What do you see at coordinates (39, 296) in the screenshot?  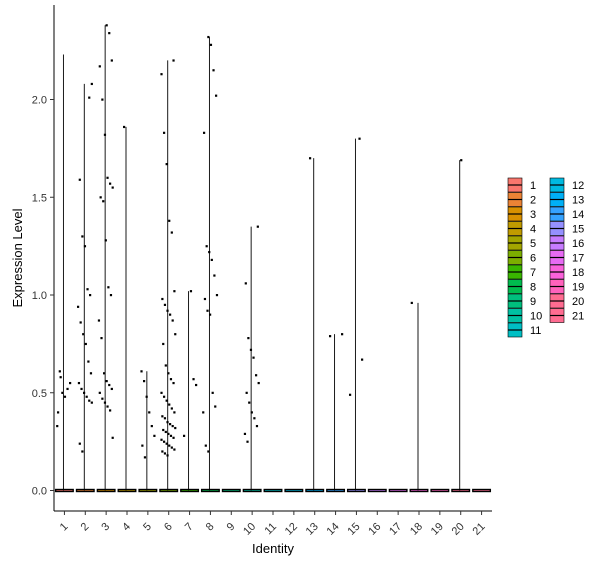 I see `y-tick-label: 1.0` at bounding box center [39, 296].